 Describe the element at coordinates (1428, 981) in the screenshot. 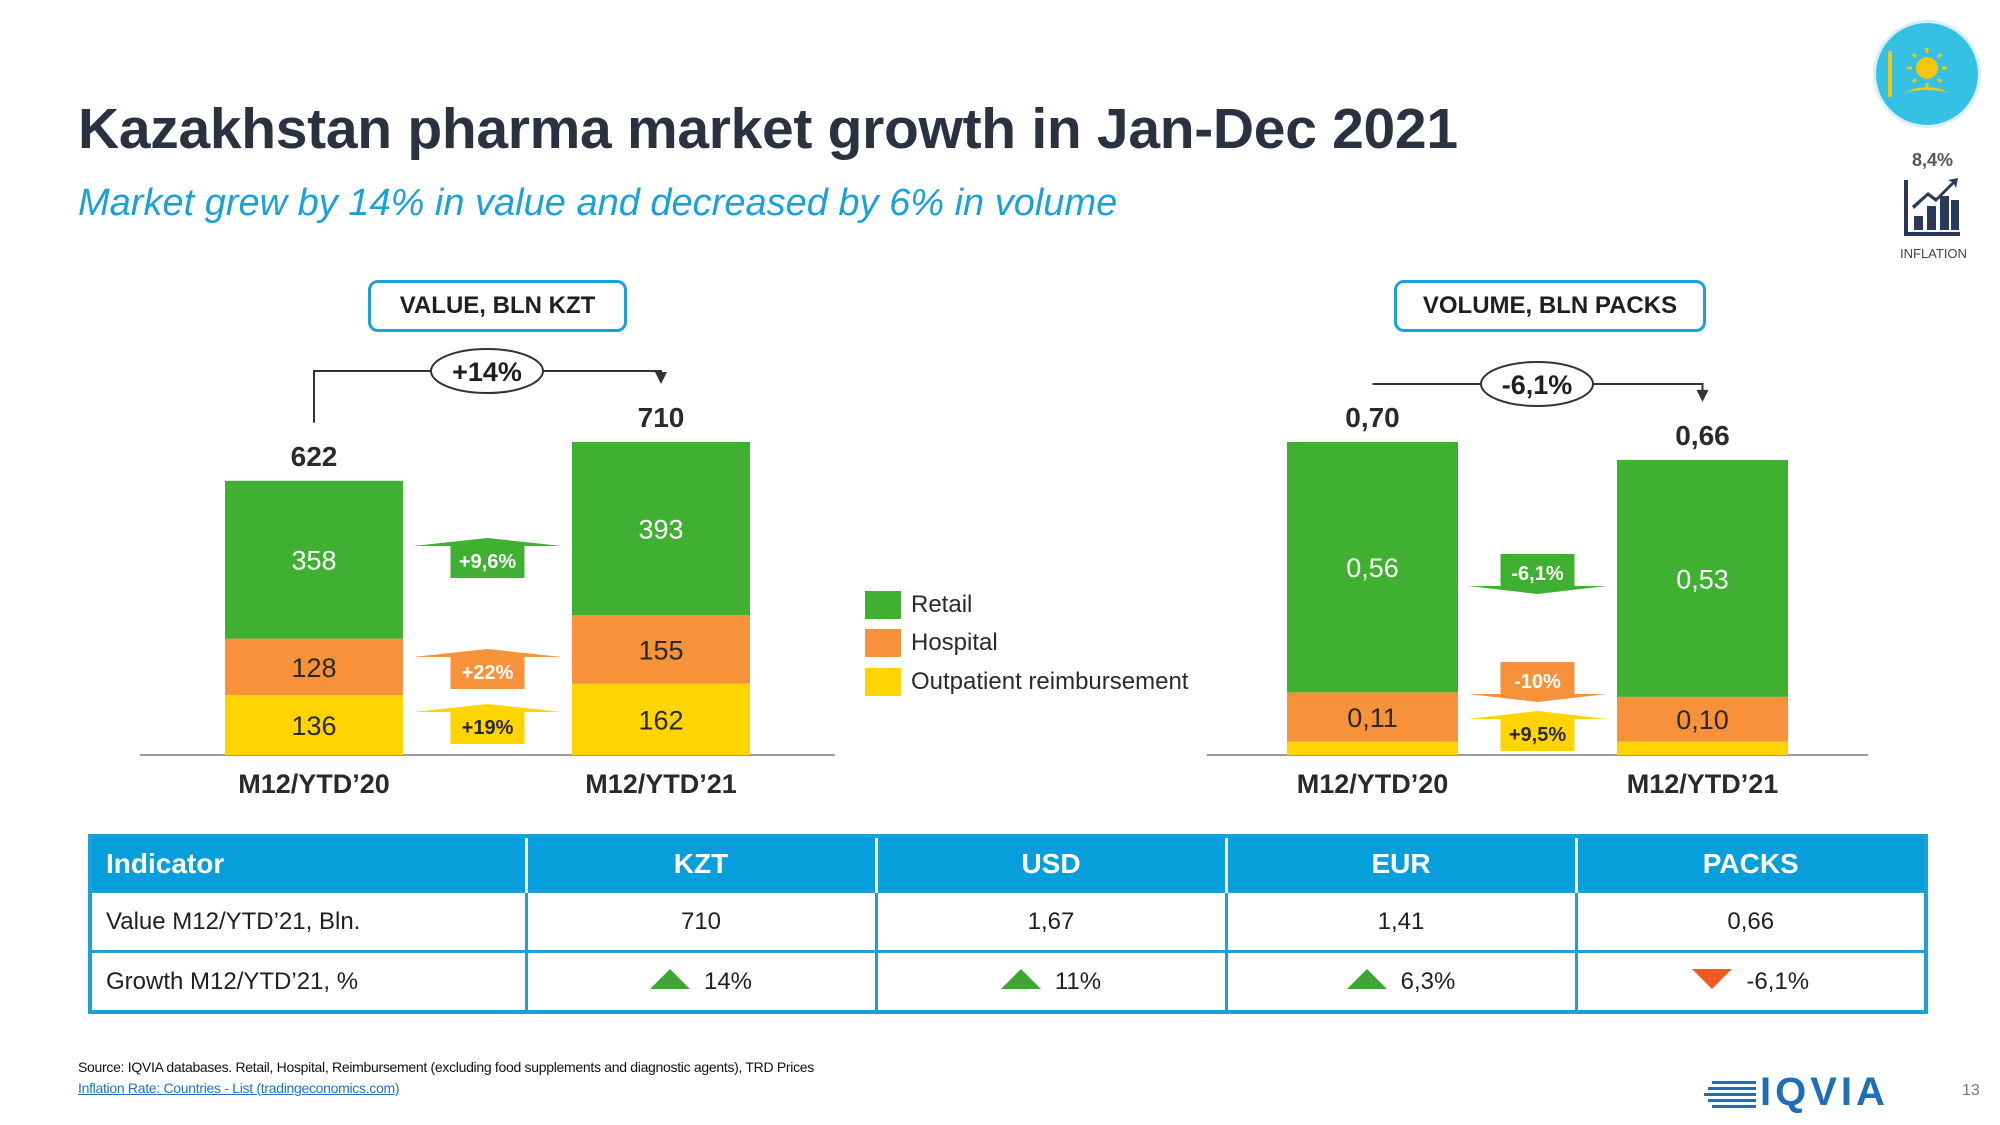

I see `growth-value: 6,3%` at that location.